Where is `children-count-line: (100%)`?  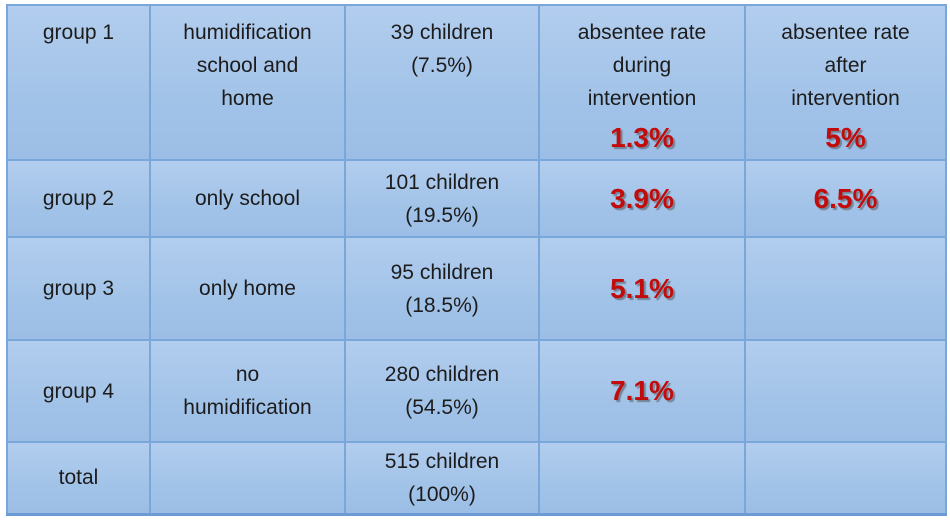 children-count-line: (100%) is located at coordinates (442, 494).